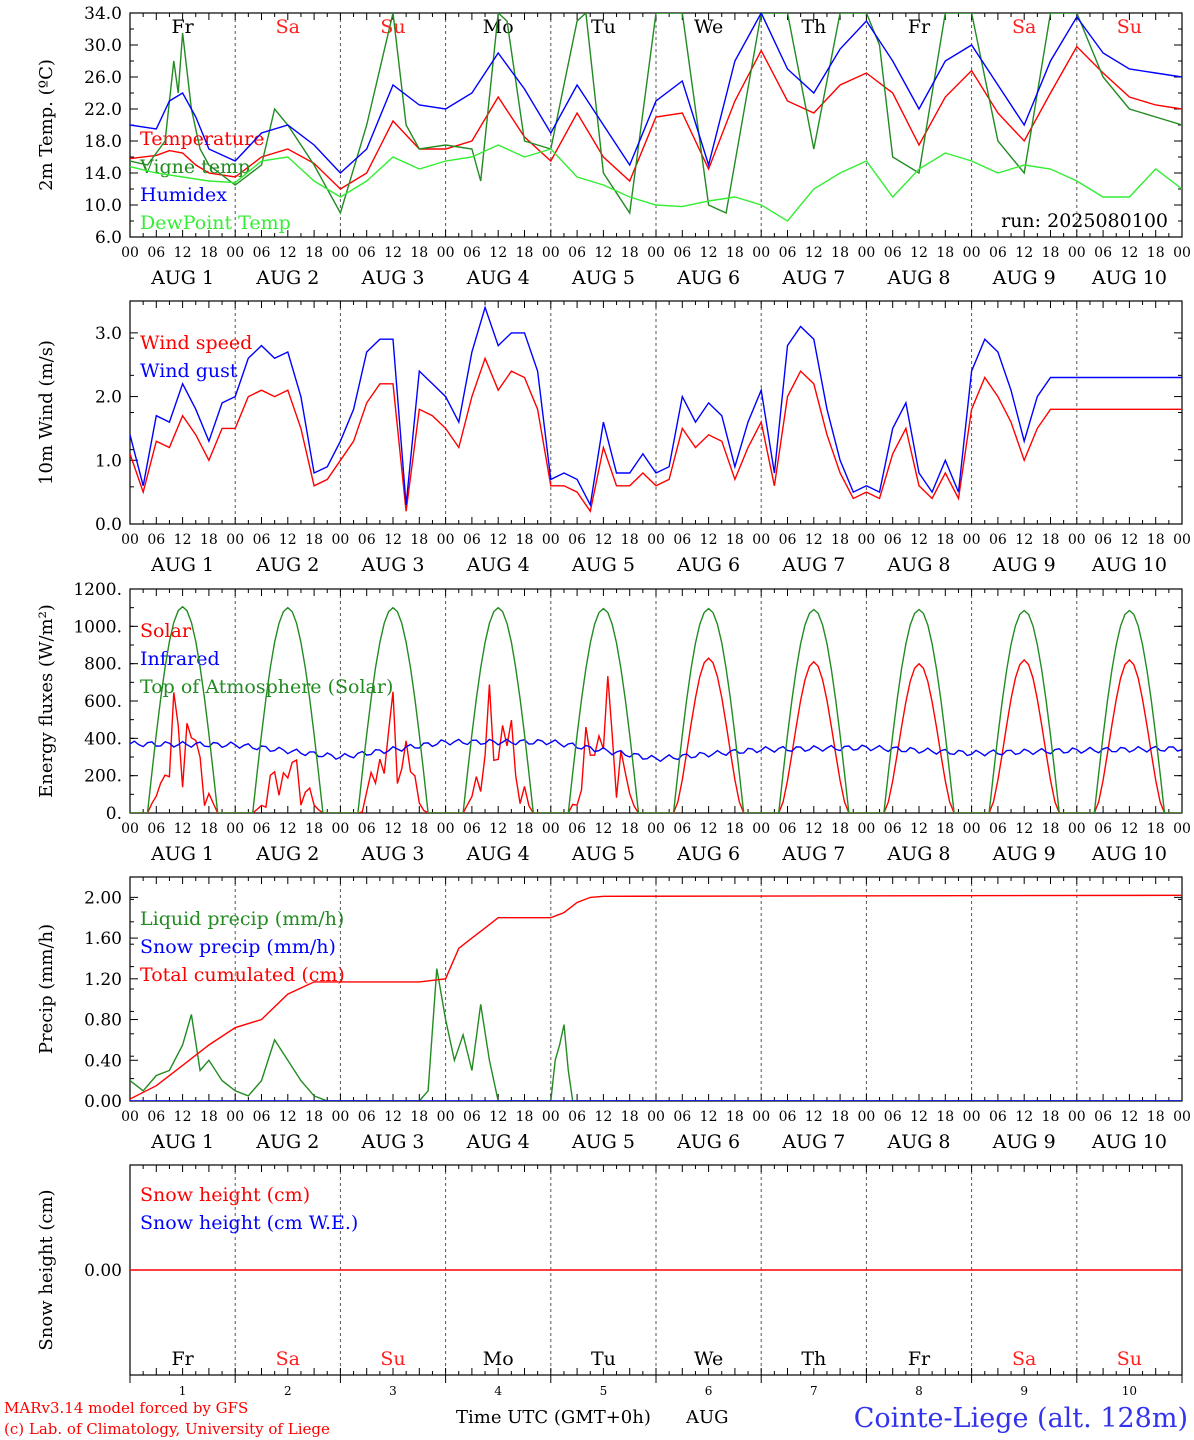 The width and height of the screenshot is (1194, 1440). I want to click on y-tick-label: 10.0, so click(103, 206).